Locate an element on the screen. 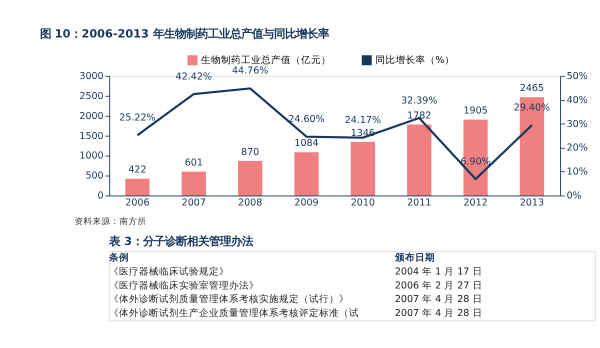 The image size is (600, 348). y-tick-label: 500 is located at coordinates (94, 176).